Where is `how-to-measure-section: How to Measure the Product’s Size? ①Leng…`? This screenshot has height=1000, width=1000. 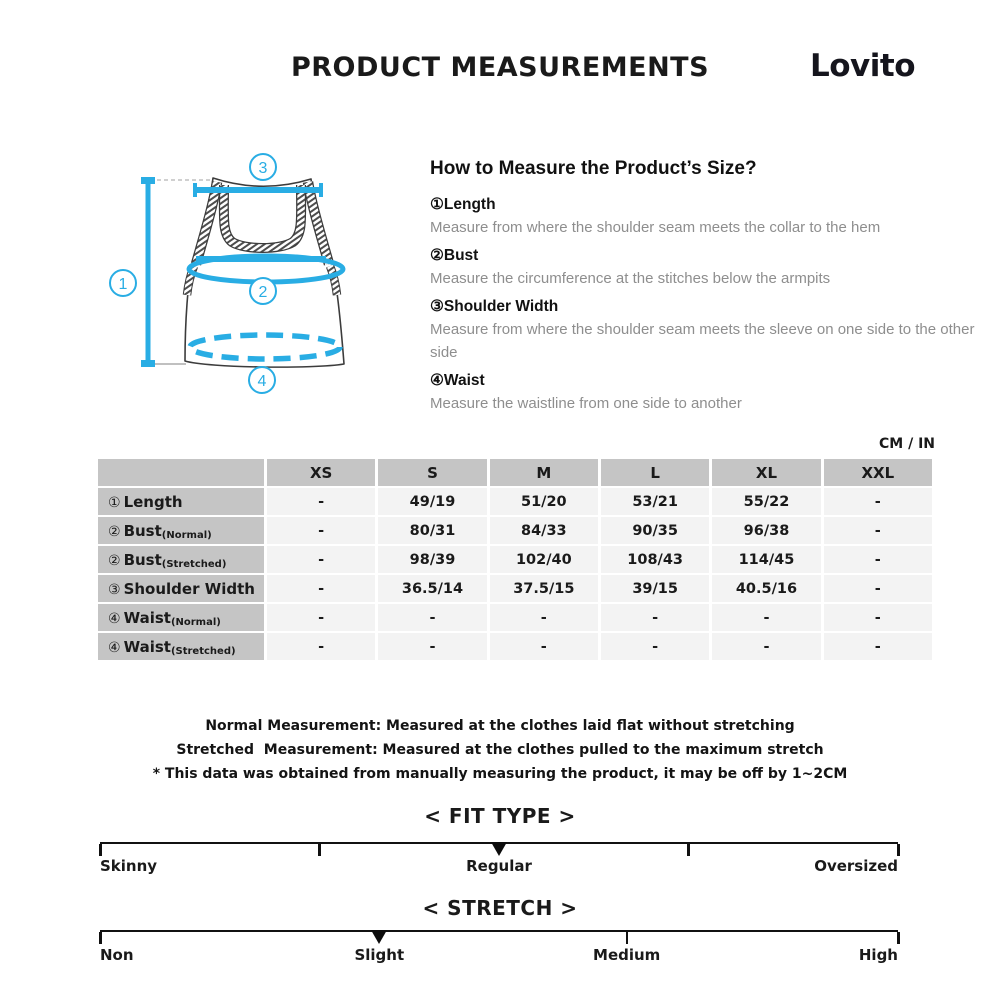 how-to-measure-section: How to Measure the Product’s Size? ①Leng… is located at coordinates (710, 286).